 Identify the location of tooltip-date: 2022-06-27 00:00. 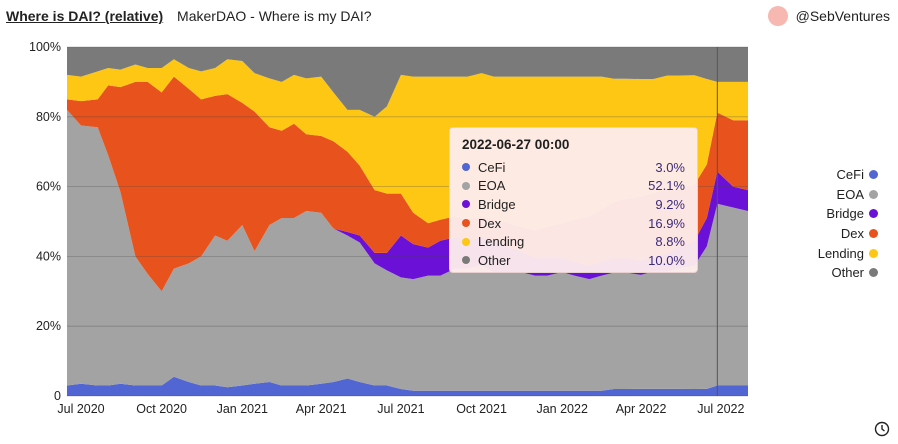
(516, 144).